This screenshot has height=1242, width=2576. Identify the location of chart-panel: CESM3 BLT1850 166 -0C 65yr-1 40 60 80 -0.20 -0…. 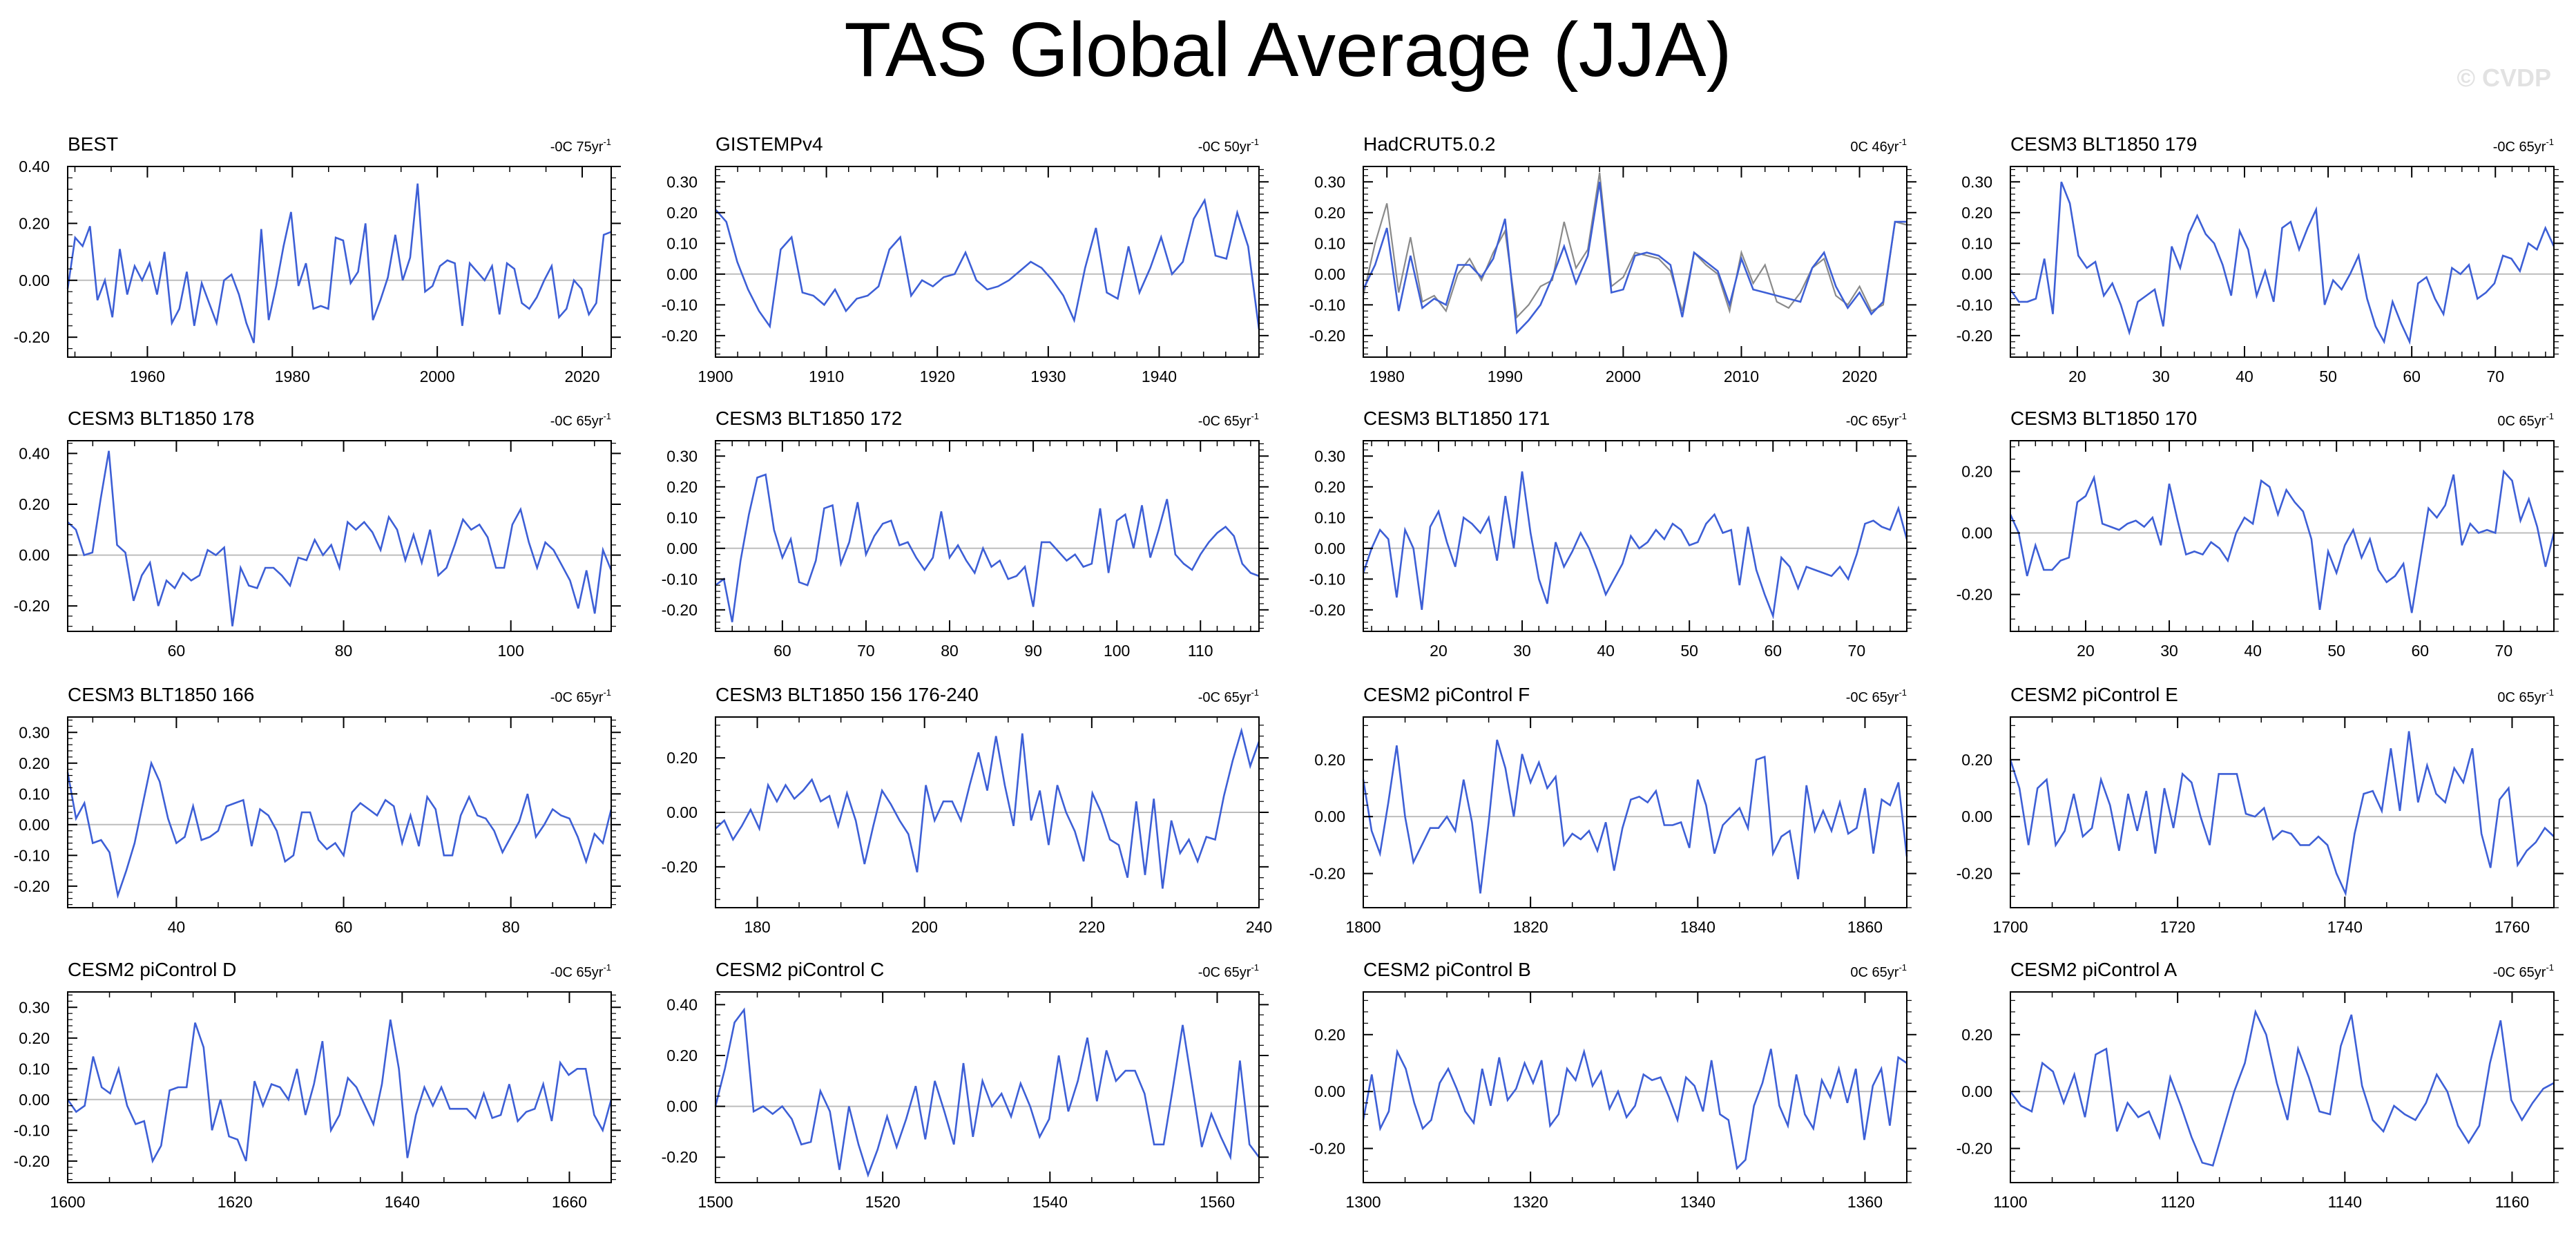
(317, 810).